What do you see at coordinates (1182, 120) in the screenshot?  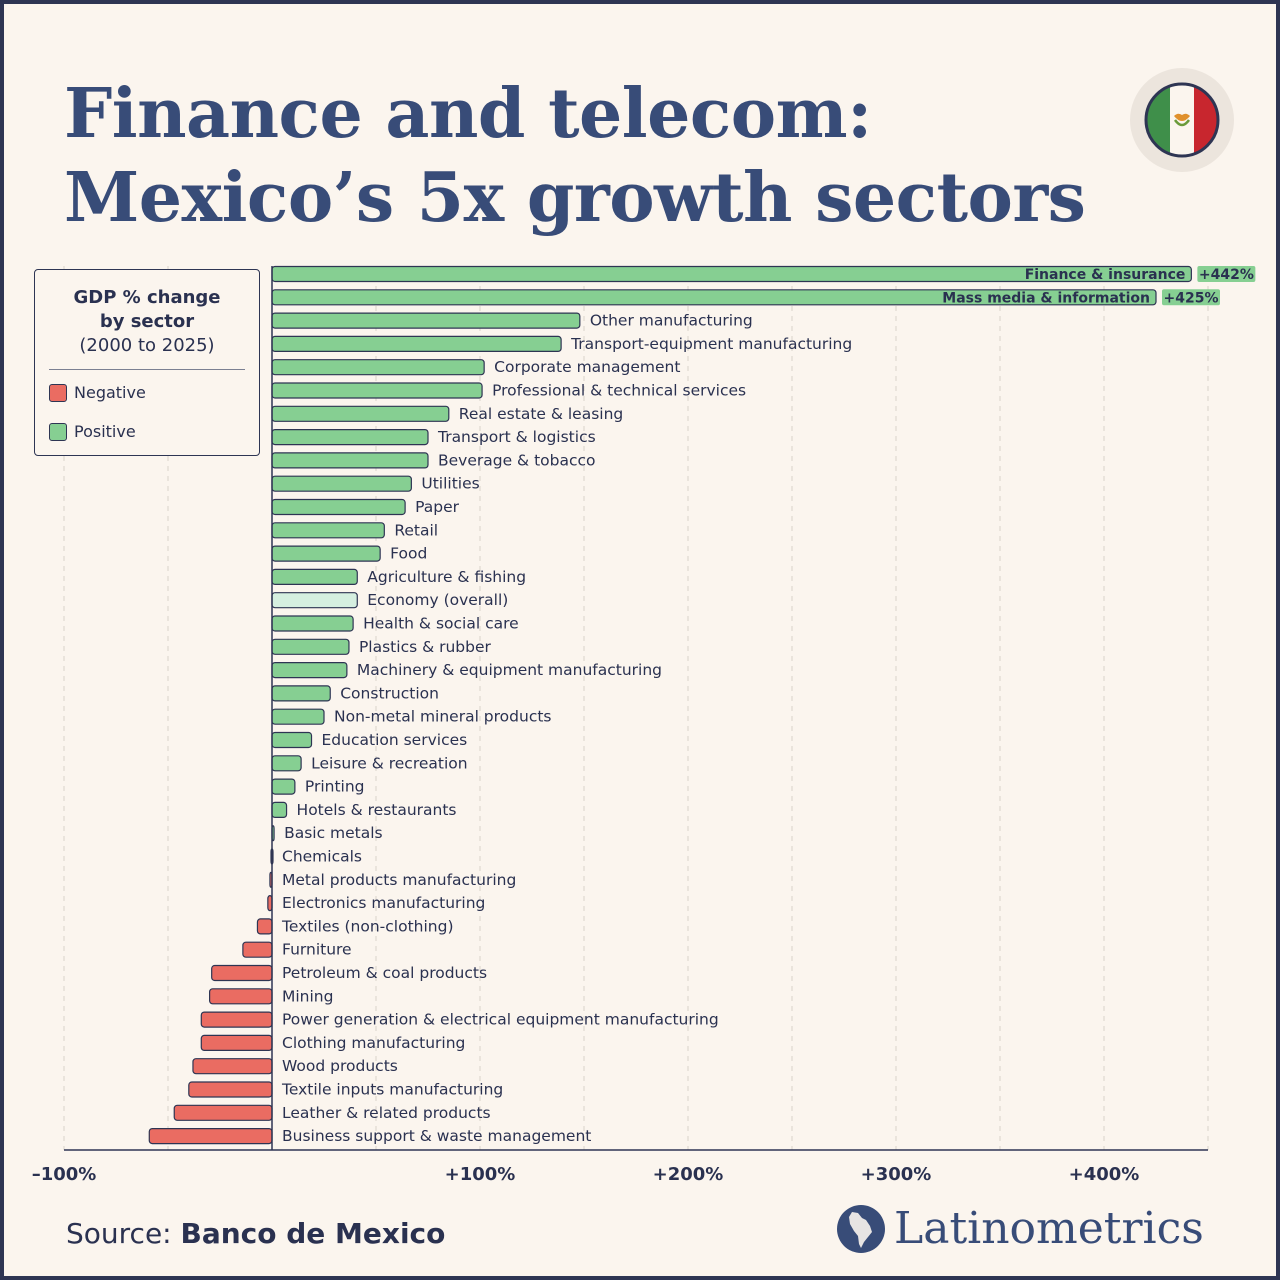 I see `mexico-flag-icon` at bounding box center [1182, 120].